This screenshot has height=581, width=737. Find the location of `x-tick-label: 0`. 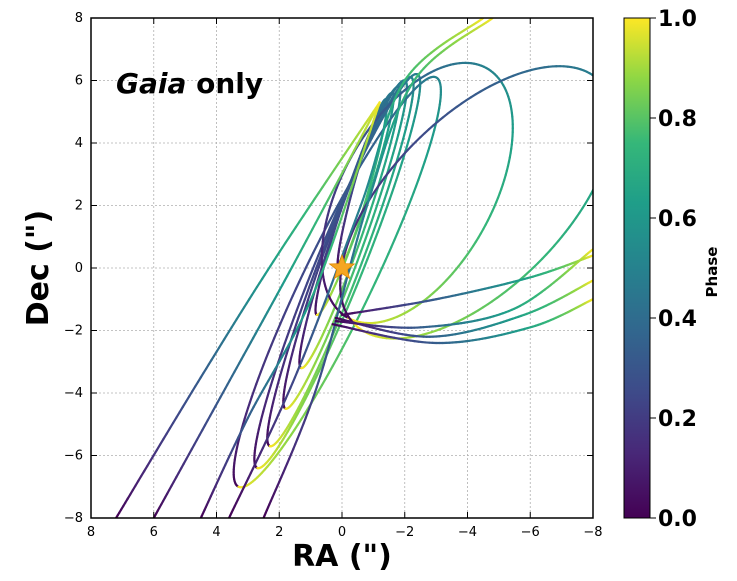

x-tick-label: 0 is located at coordinates (342, 532).